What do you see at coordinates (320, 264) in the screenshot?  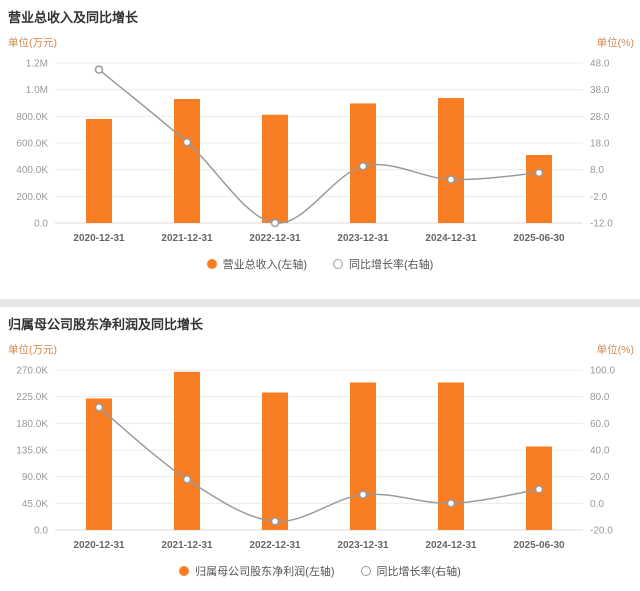 I see `legend: 营业总收入(左轴) 同比增长率(右轴)` at bounding box center [320, 264].